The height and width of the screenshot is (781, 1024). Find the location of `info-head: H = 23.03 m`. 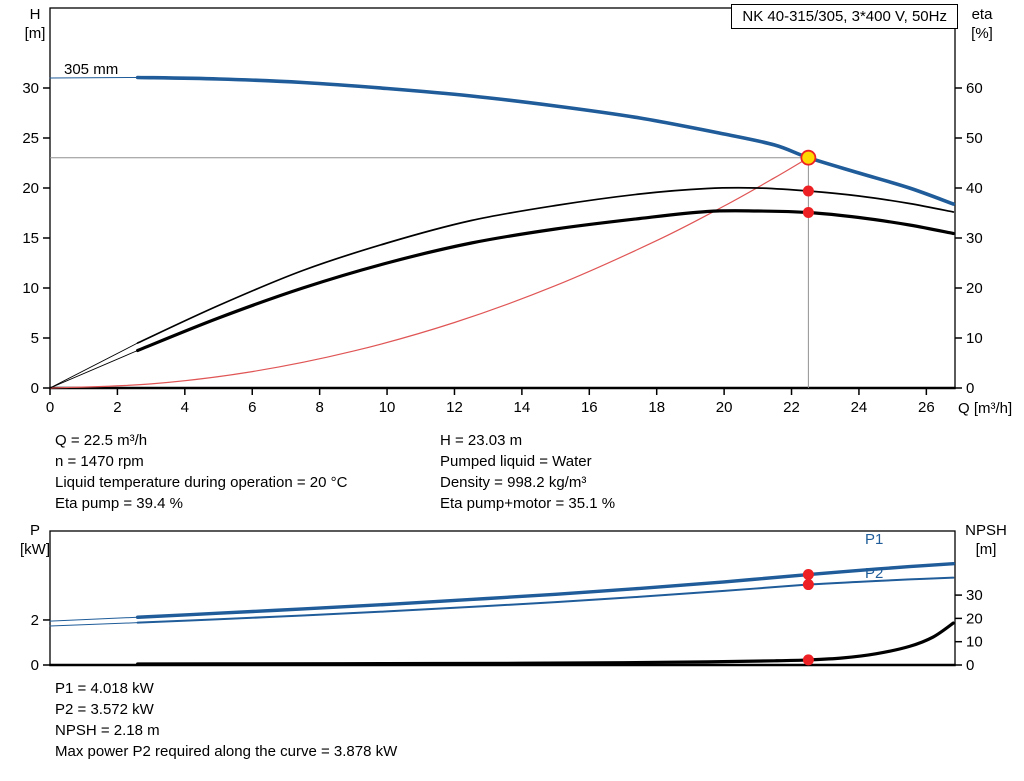

info-head: H = 23.03 m is located at coordinates (481, 440).